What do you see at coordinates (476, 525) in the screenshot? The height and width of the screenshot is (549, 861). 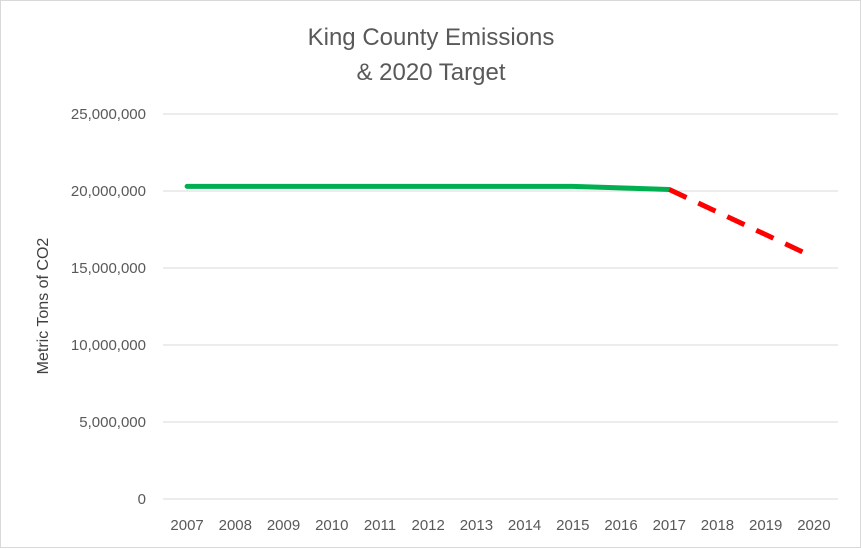 I see `x-tick-label: 2013` at bounding box center [476, 525].